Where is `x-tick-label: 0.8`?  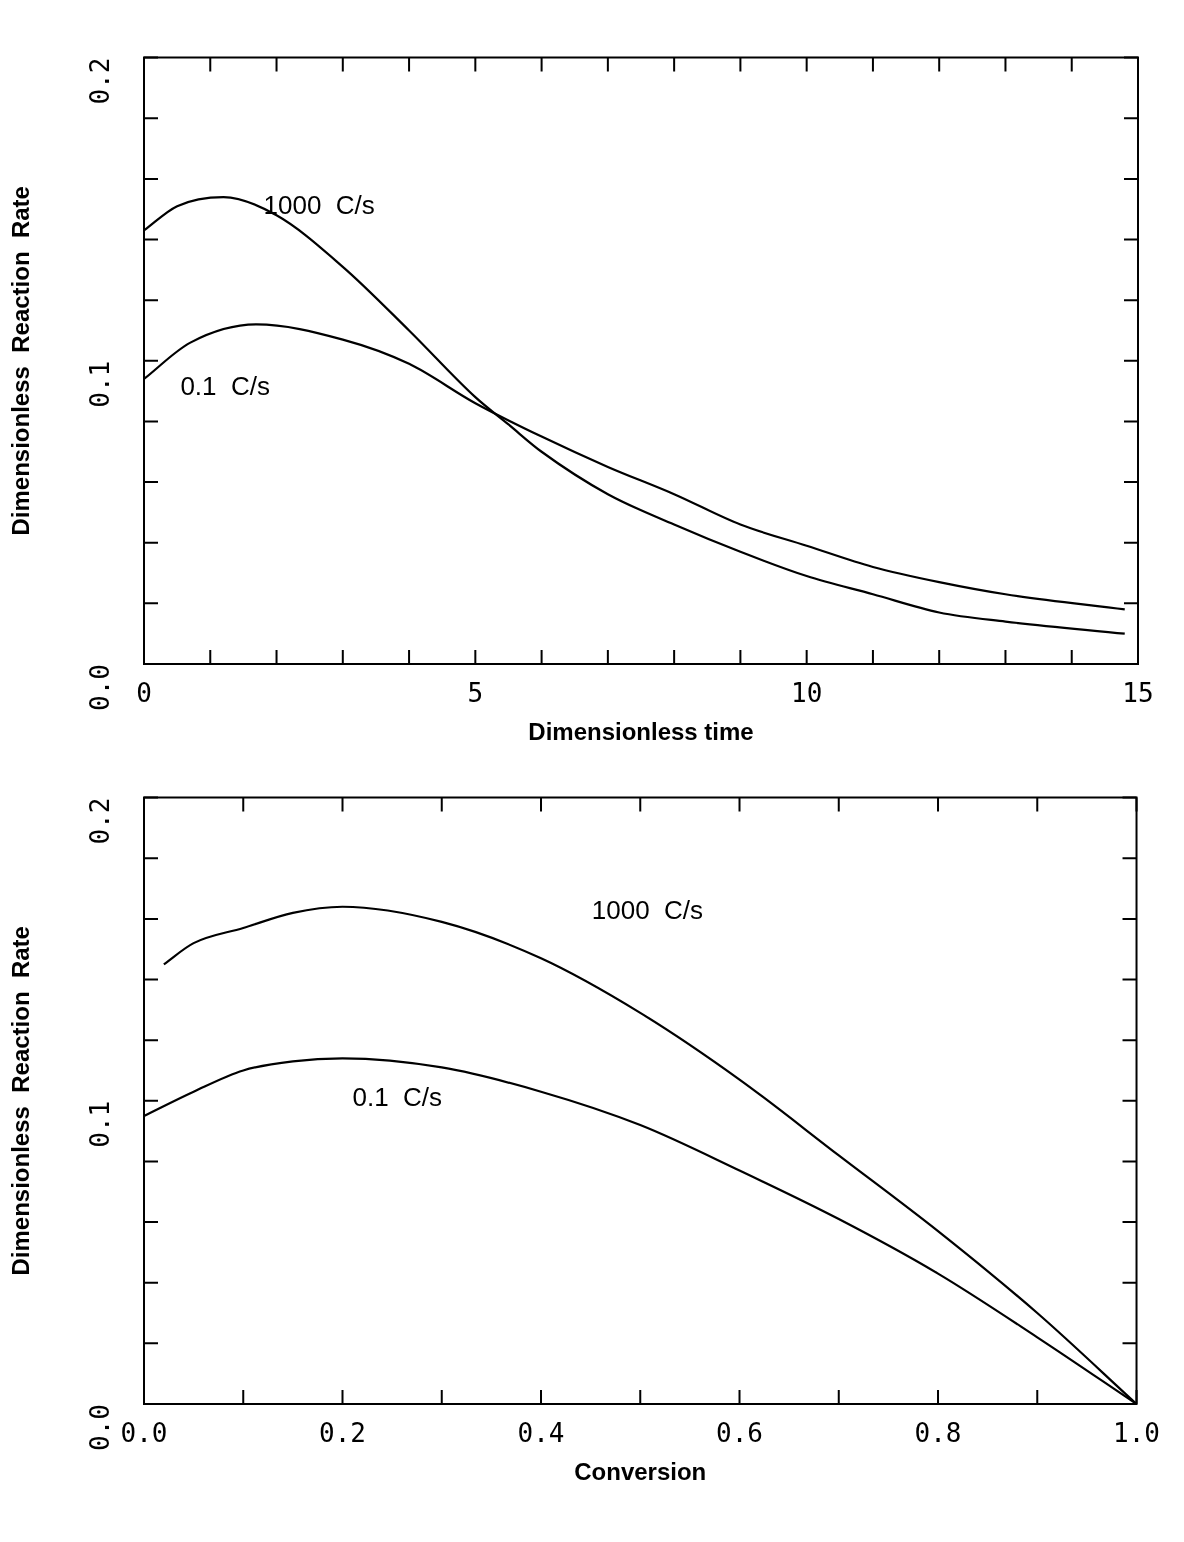
x-tick-label: 0.8 is located at coordinates (938, 1433).